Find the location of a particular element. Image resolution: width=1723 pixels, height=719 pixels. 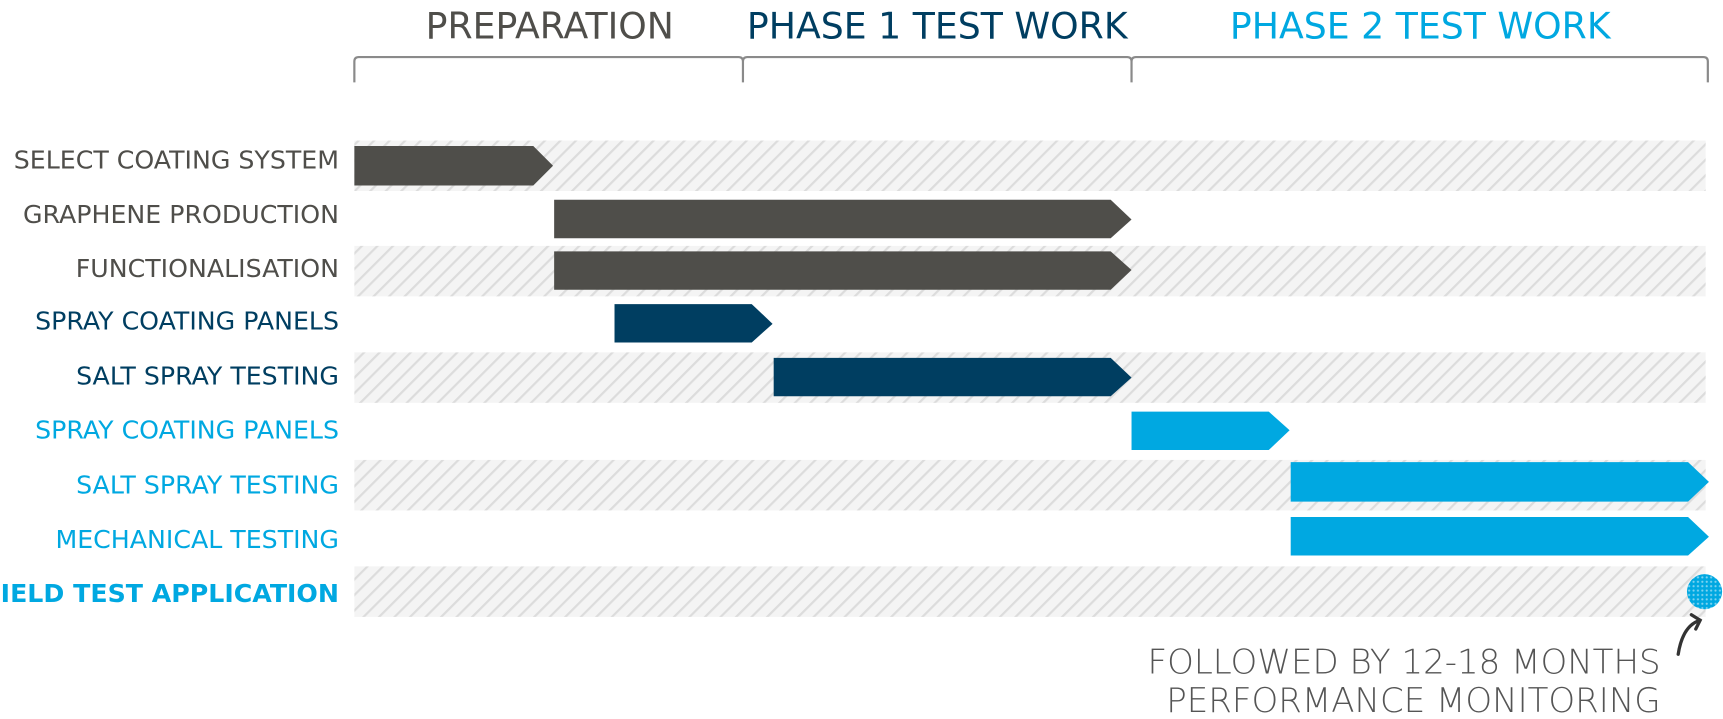

note-arrow is located at coordinates (1689, 634).